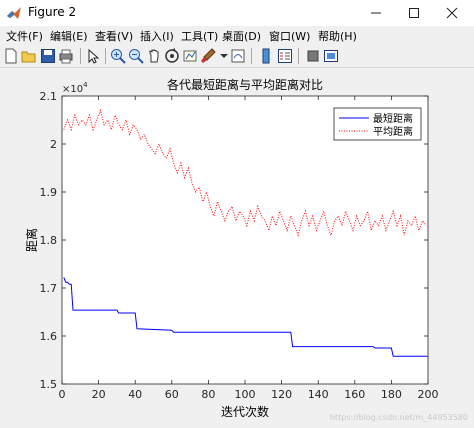 Image resolution: width=474 pixels, height=428 pixels. What do you see at coordinates (118, 56) in the screenshot?
I see `zoom-in-icon` at bounding box center [118, 56].